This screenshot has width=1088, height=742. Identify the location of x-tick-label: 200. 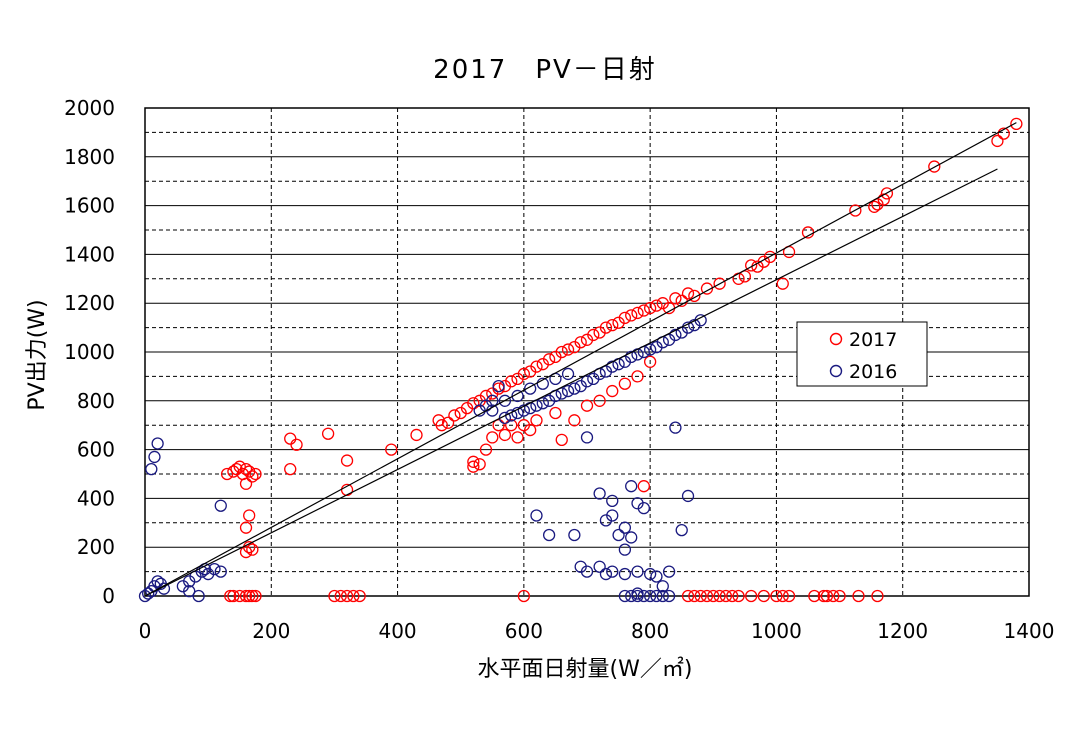
(271, 631).